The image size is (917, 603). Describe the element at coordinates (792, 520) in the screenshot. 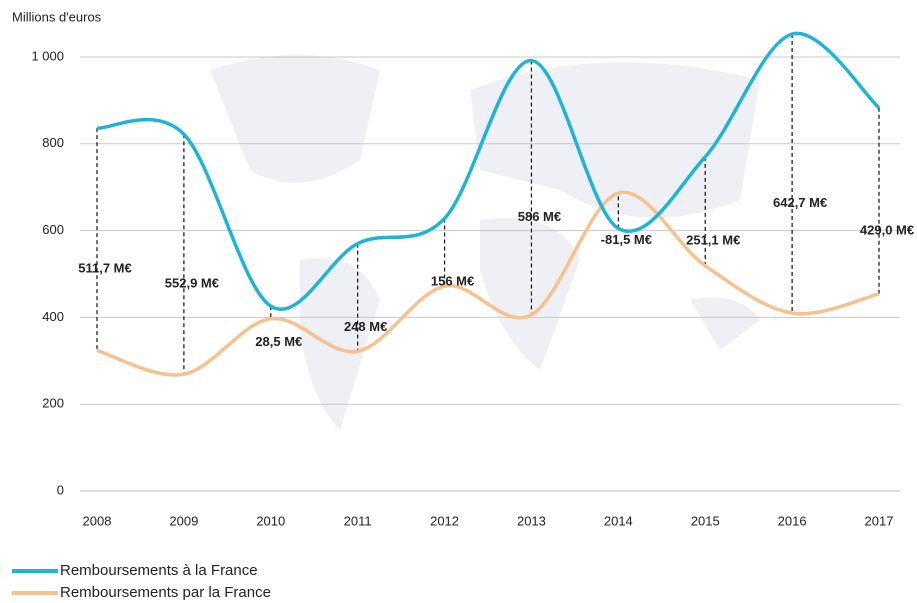

I see `x-tick-label: 2016` at that location.